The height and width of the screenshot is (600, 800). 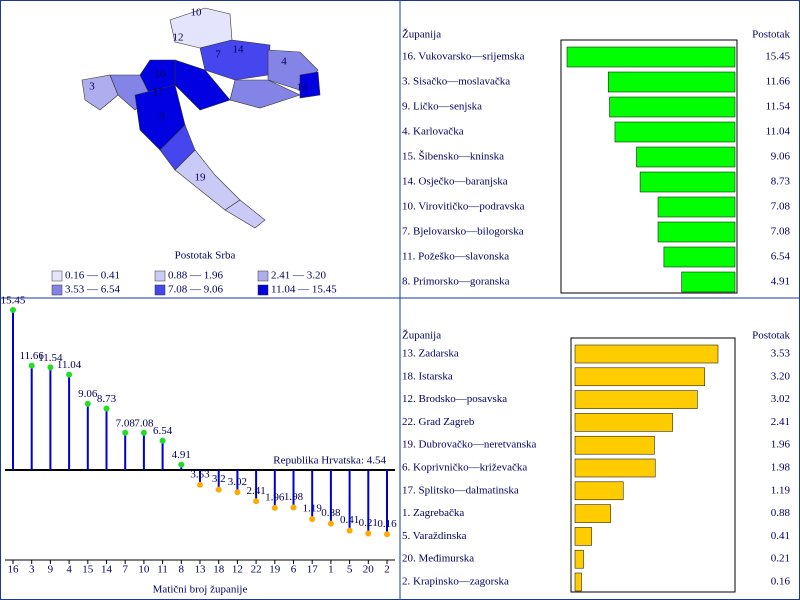 I want to click on point-label: 3.2, so click(x=219, y=479).